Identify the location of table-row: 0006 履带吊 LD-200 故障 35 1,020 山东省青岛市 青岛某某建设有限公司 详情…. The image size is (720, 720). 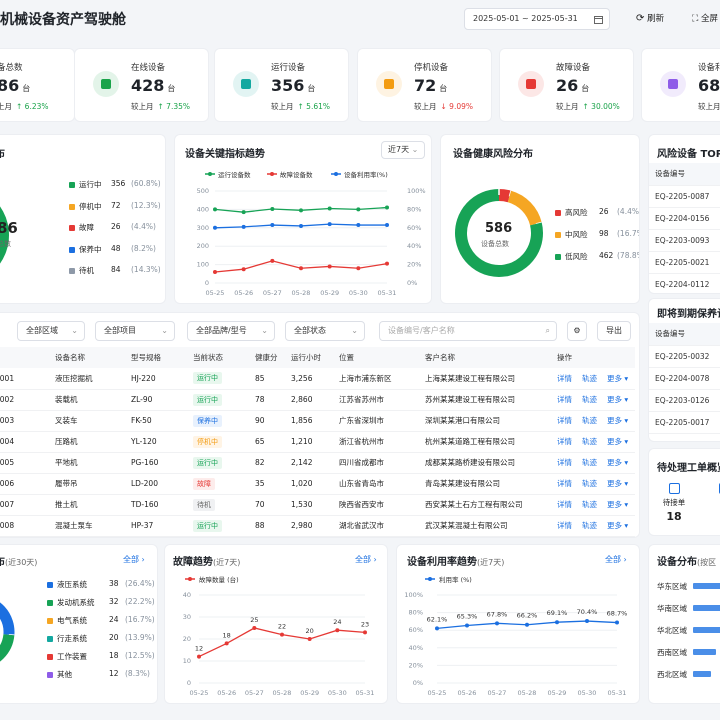
(317, 483).